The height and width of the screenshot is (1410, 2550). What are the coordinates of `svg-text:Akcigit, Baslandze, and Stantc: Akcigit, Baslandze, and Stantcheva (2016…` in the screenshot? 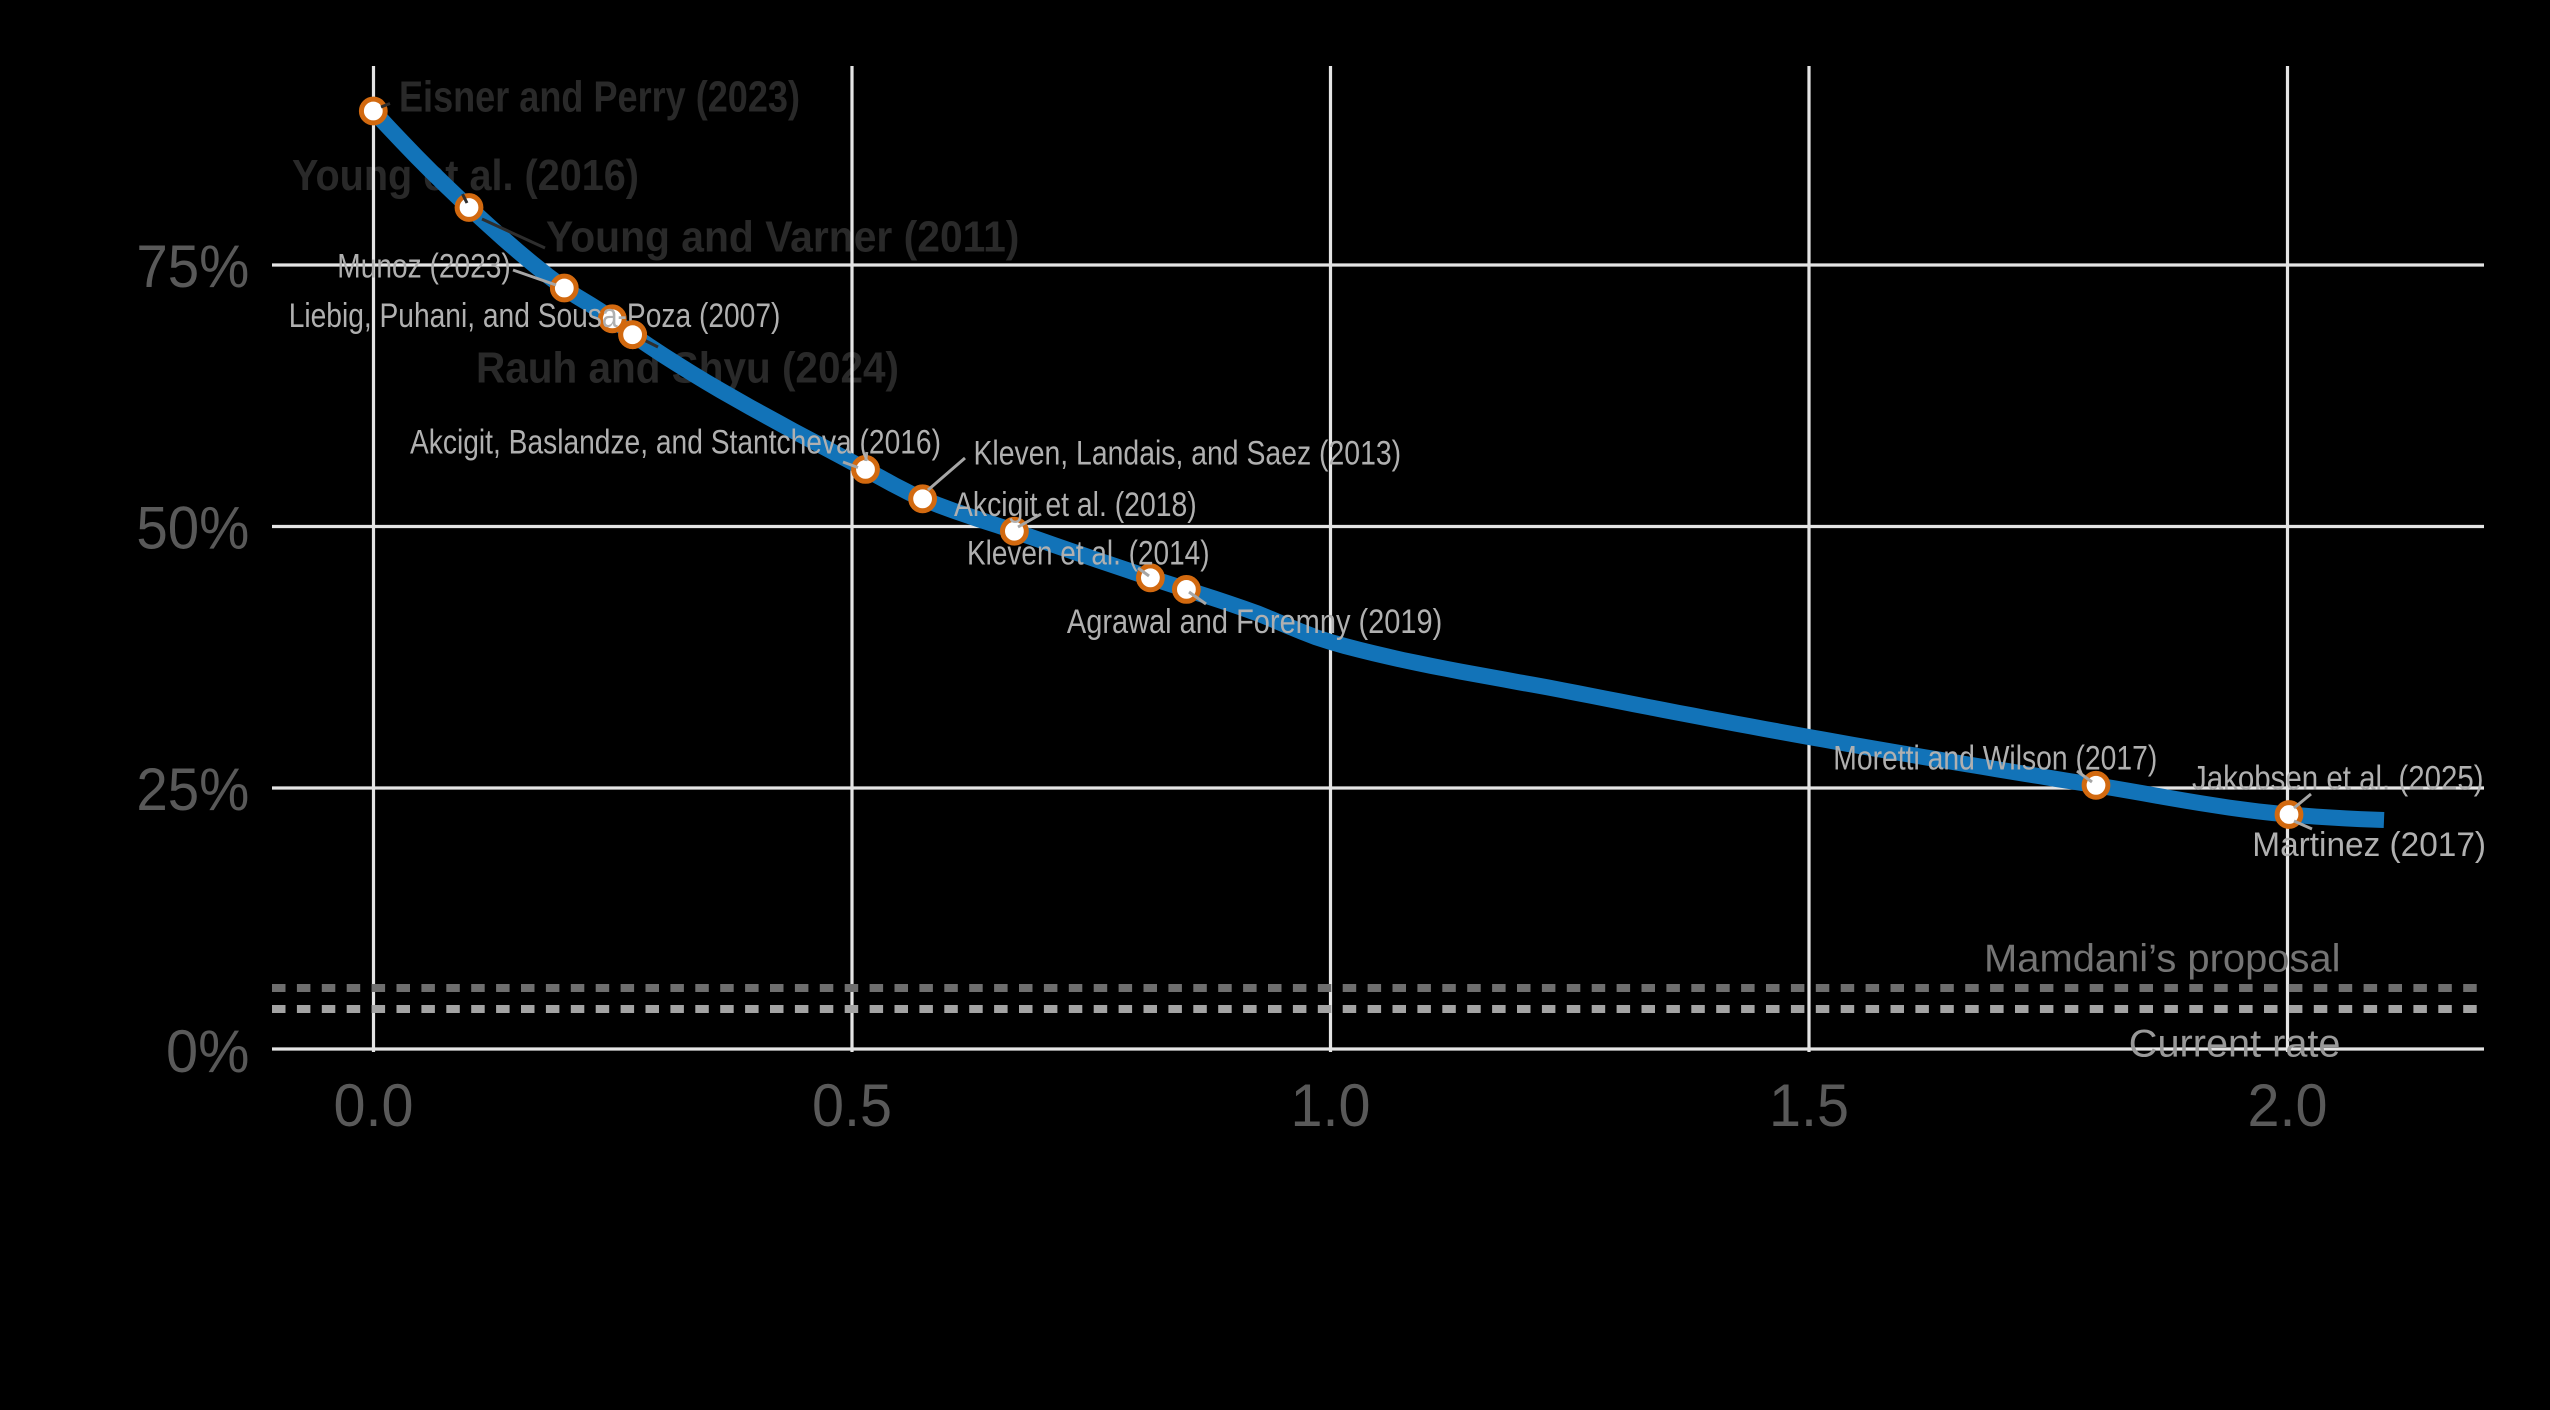 It's located at (675, 442).